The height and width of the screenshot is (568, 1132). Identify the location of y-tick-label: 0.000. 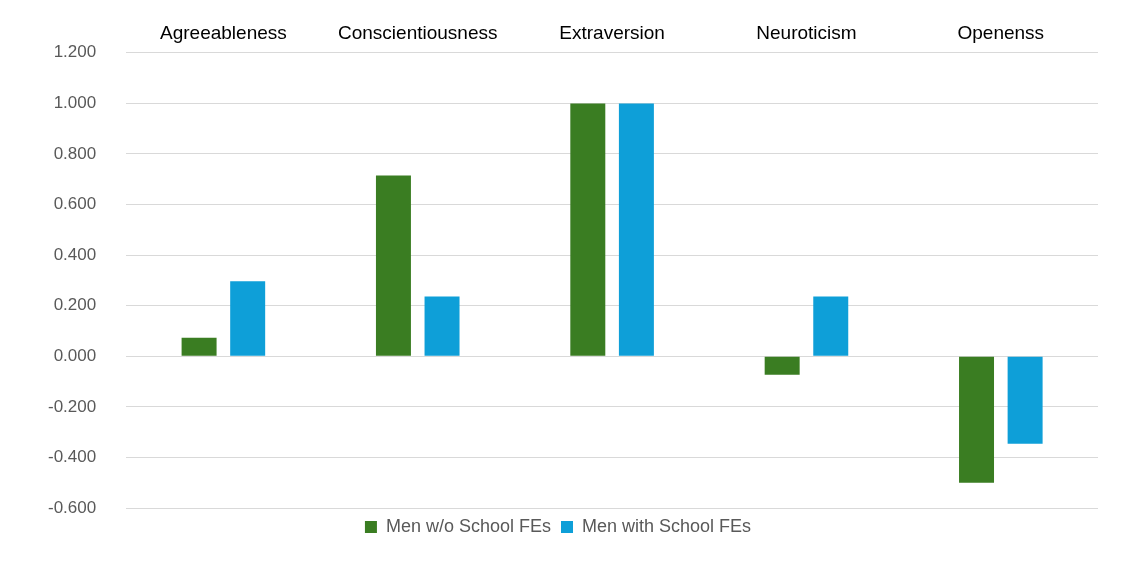
(75, 355).